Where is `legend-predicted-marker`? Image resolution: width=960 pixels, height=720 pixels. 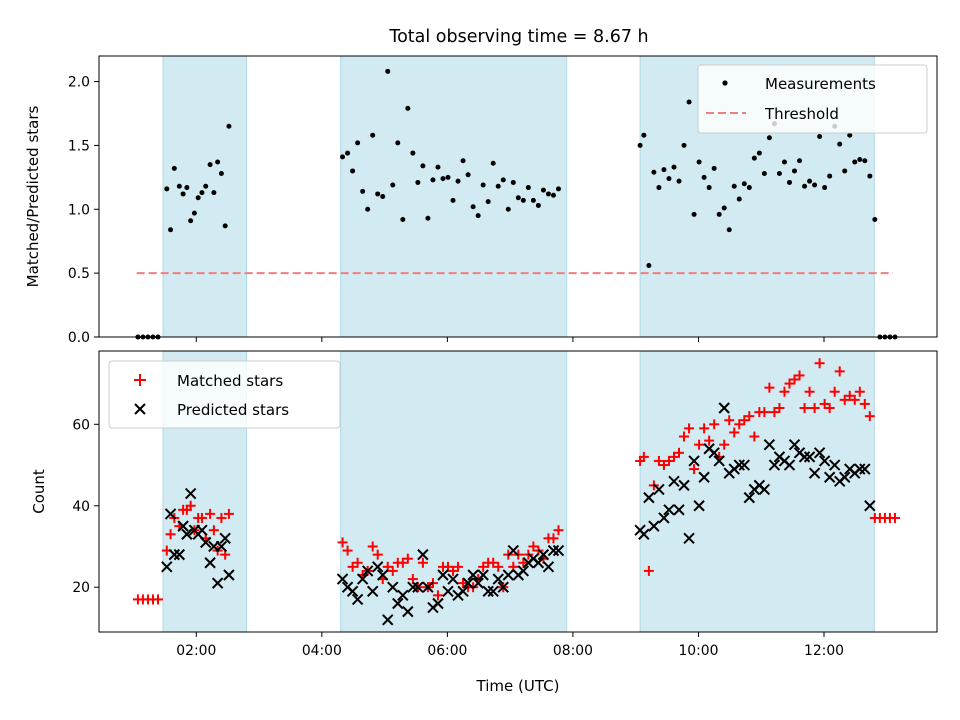
legend-predicted-marker is located at coordinates (140, 409).